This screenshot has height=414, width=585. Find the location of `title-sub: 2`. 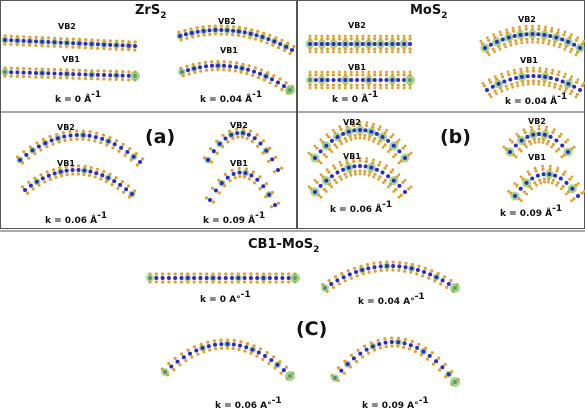

title-sub: 2 is located at coordinates (163, 16).